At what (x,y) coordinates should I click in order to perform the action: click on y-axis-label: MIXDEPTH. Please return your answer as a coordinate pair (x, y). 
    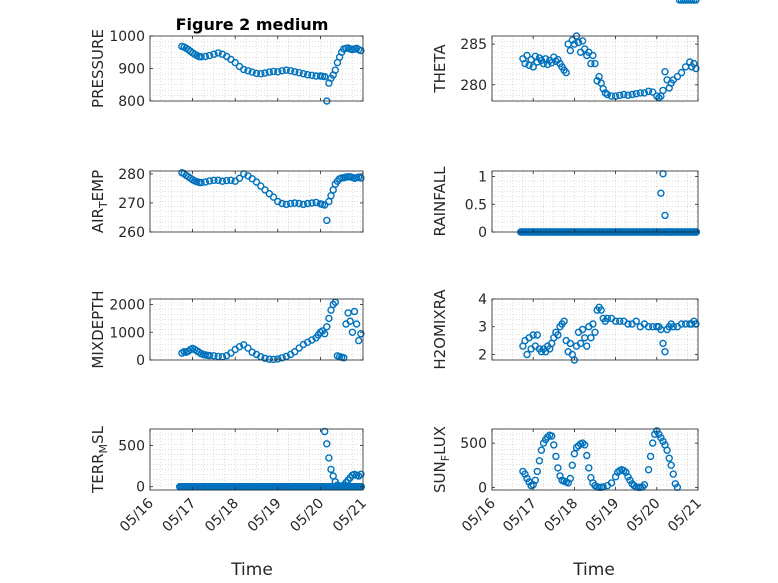
    Looking at the image, I should click on (98, 329).